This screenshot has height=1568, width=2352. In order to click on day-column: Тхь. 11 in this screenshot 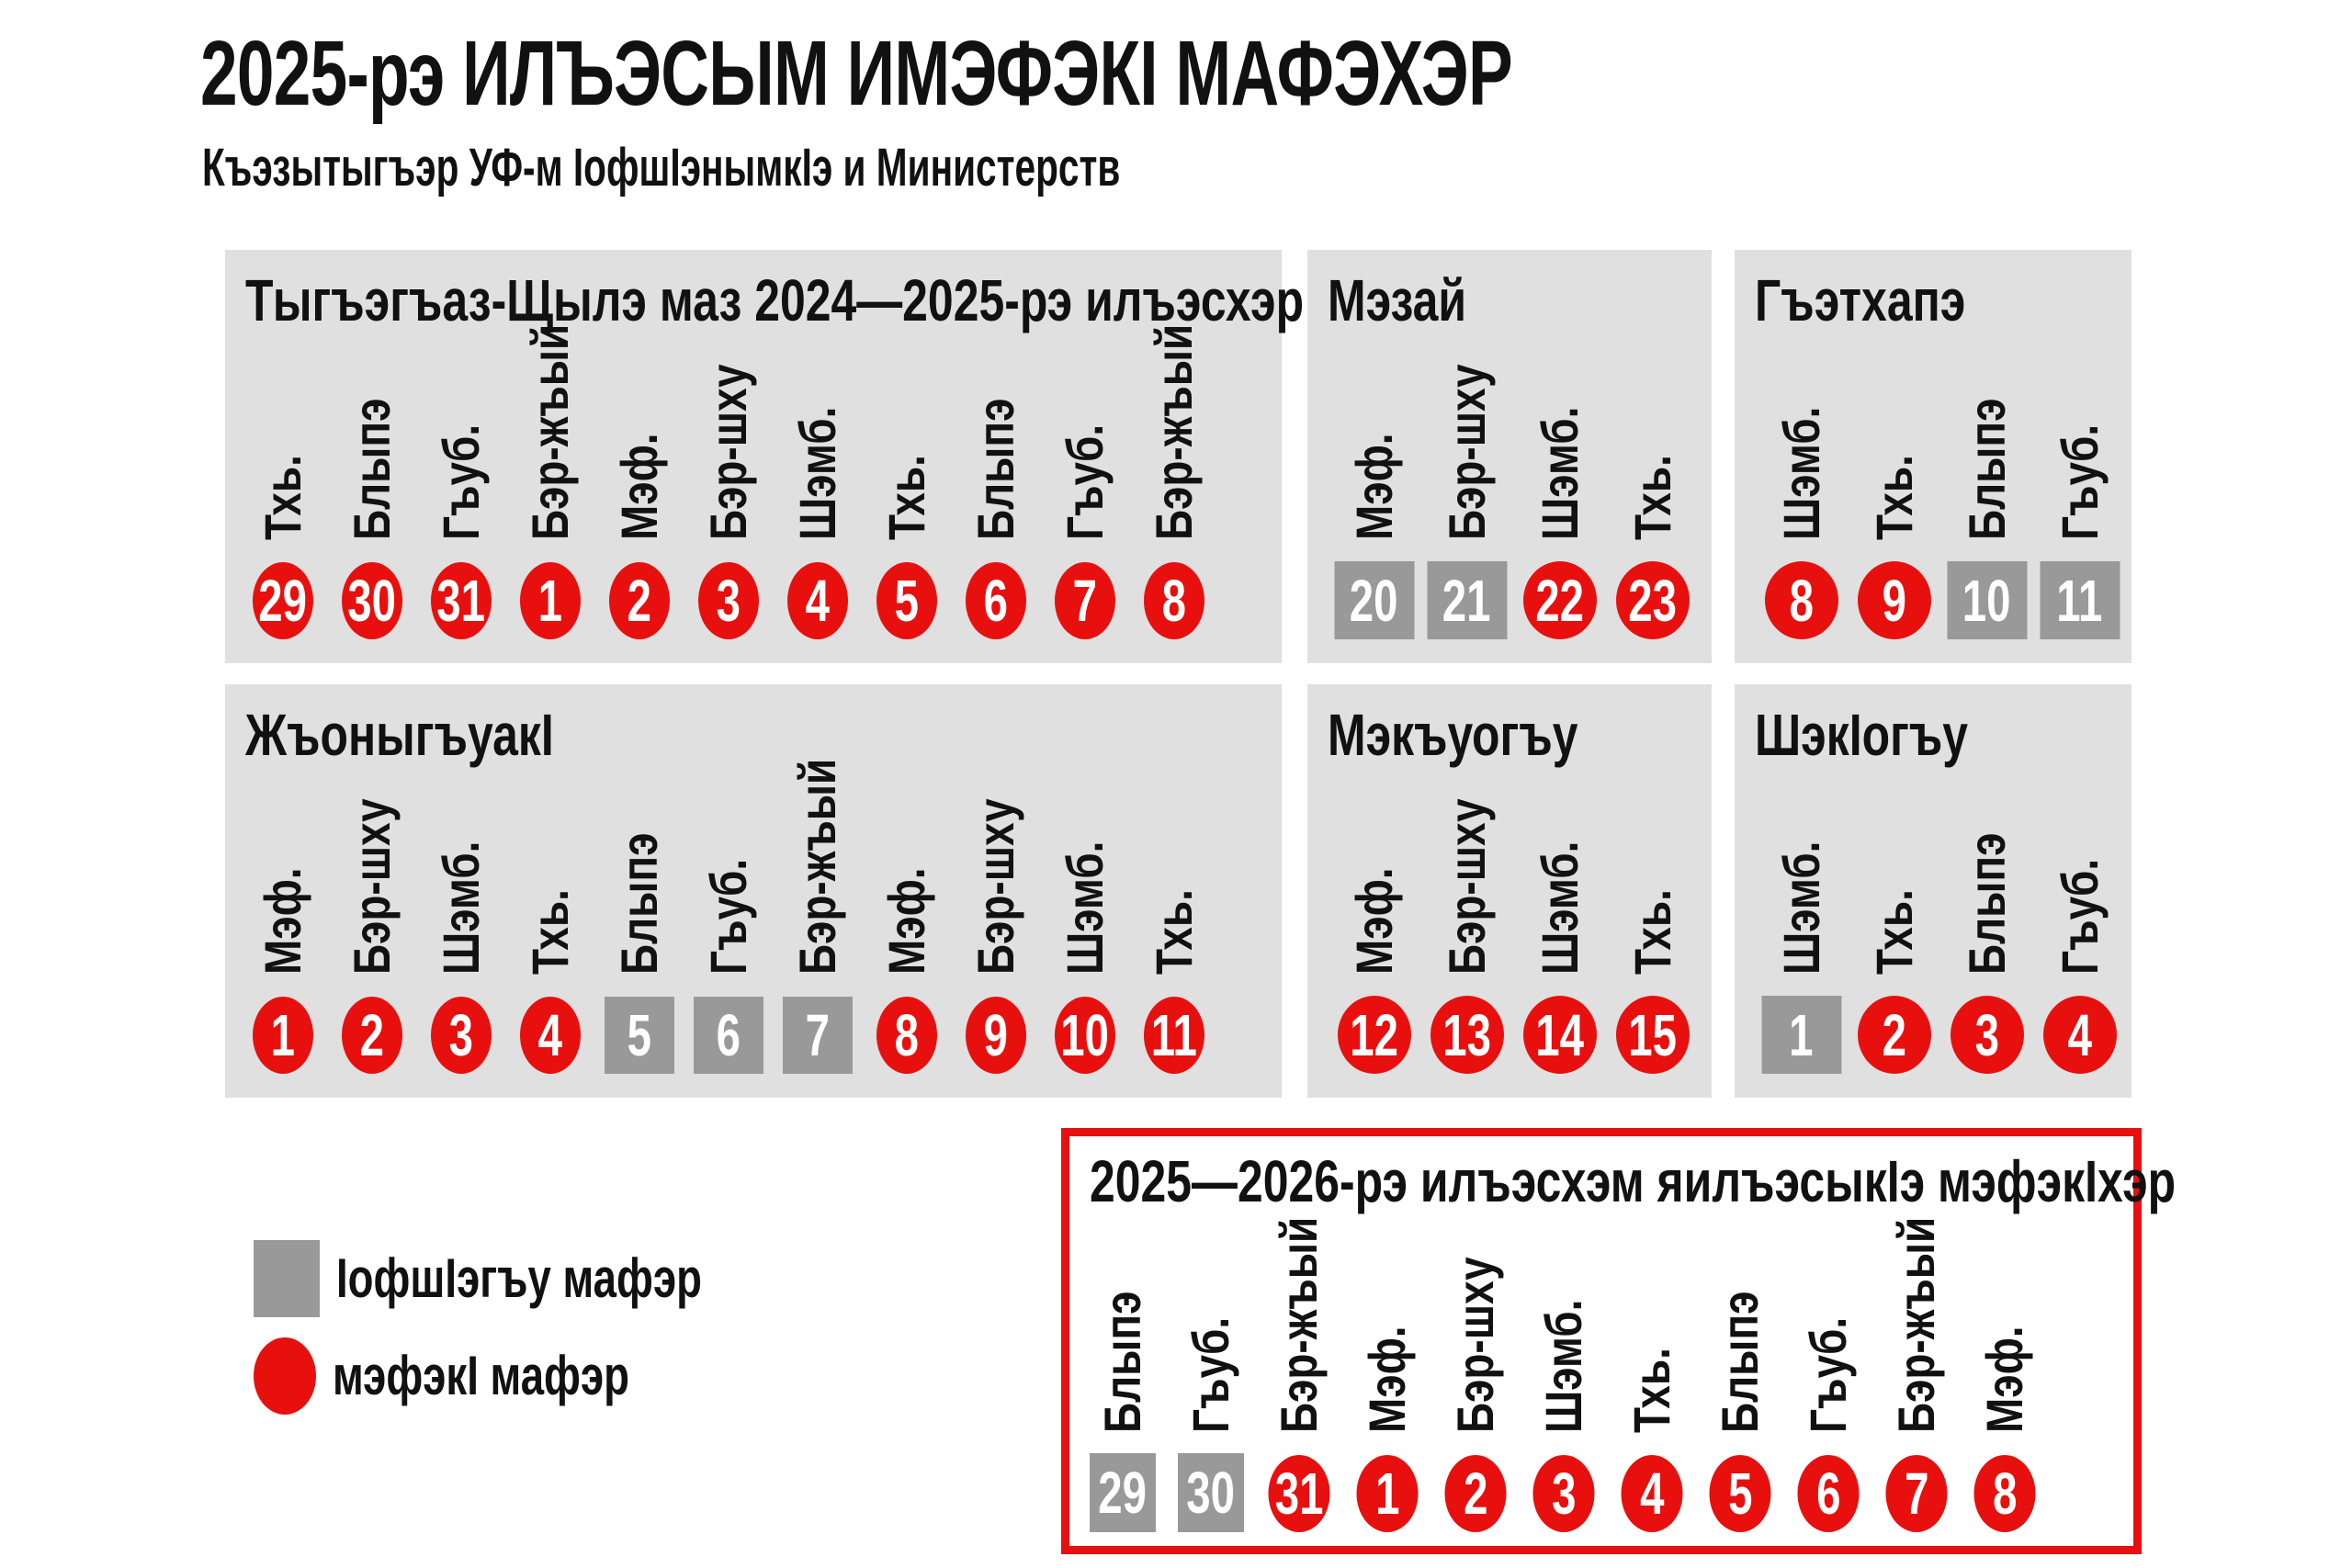, I will do `click(1173, 920)`.